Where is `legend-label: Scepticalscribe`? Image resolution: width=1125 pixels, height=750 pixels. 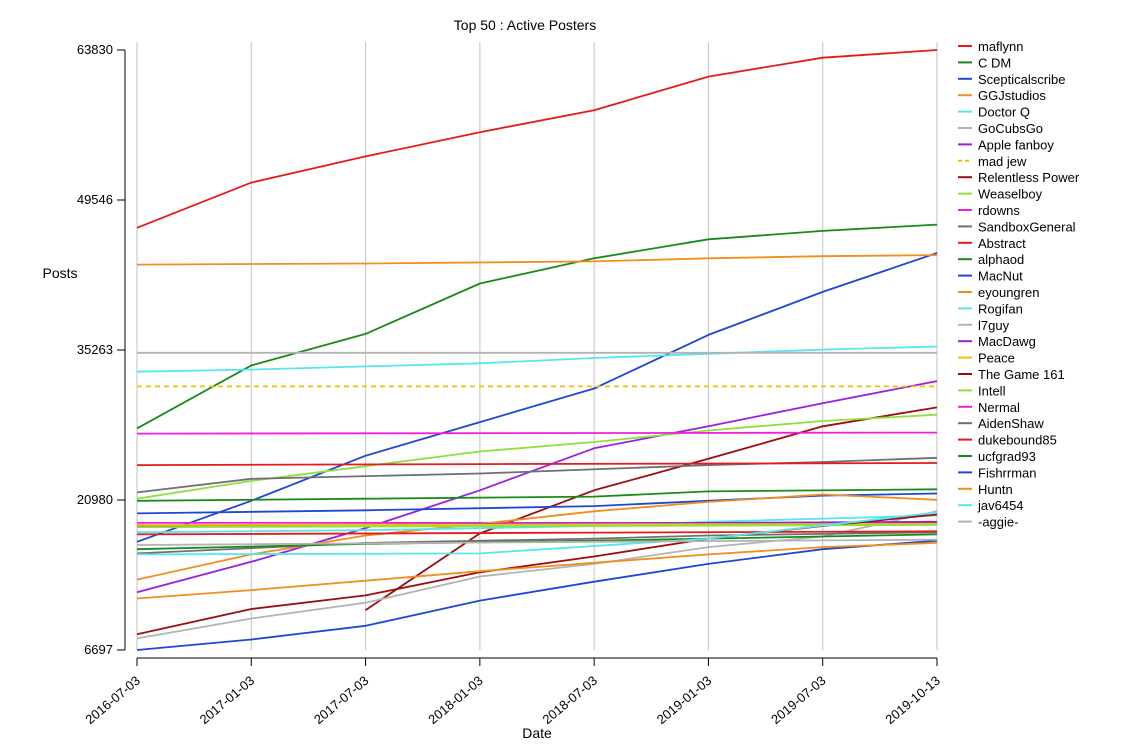
legend-label: Scepticalscribe is located at coordinates (1021, 79).